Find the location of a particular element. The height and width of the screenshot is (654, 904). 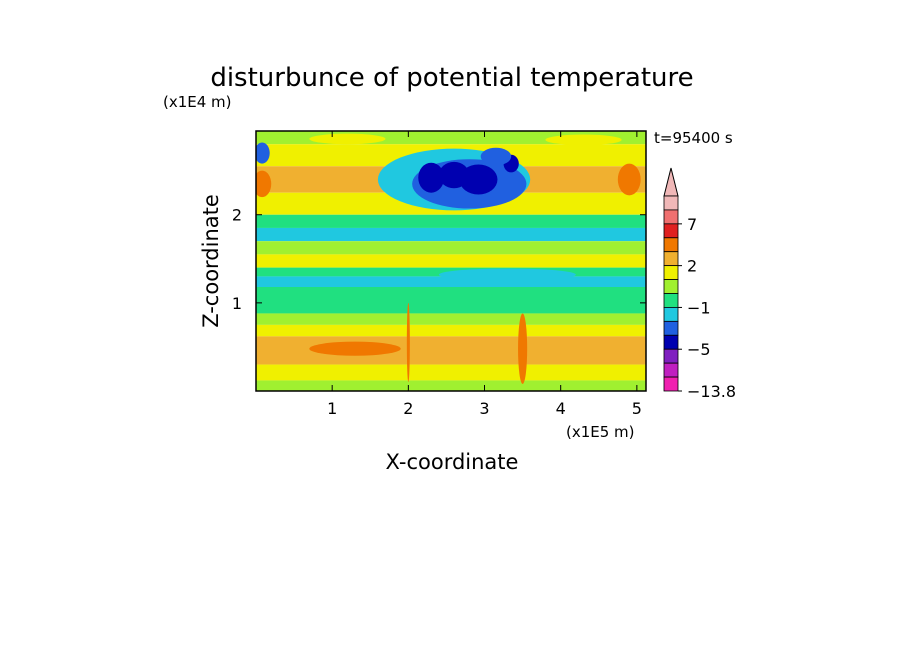

colorbar-label: −5 is located at coordinates (699, 349).